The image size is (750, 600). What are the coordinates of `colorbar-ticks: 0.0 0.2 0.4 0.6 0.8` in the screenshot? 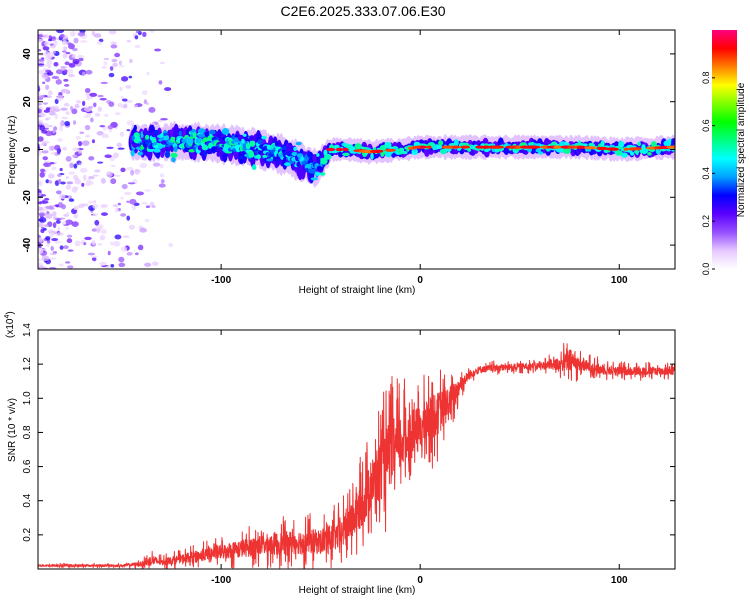 It's located at (708, 174).